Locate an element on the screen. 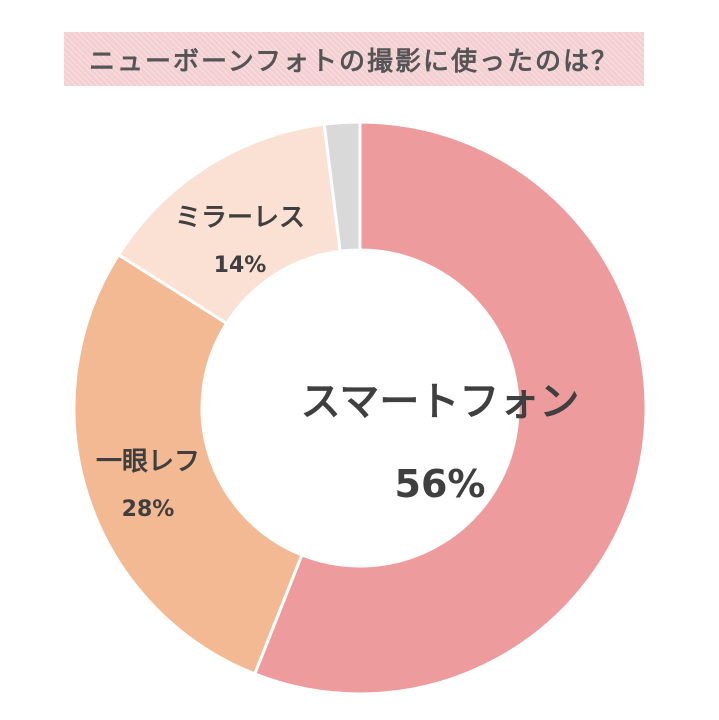 This screenshot has width=719, height=720. slice-value-label: 28% is located at coordinates (148, 509).